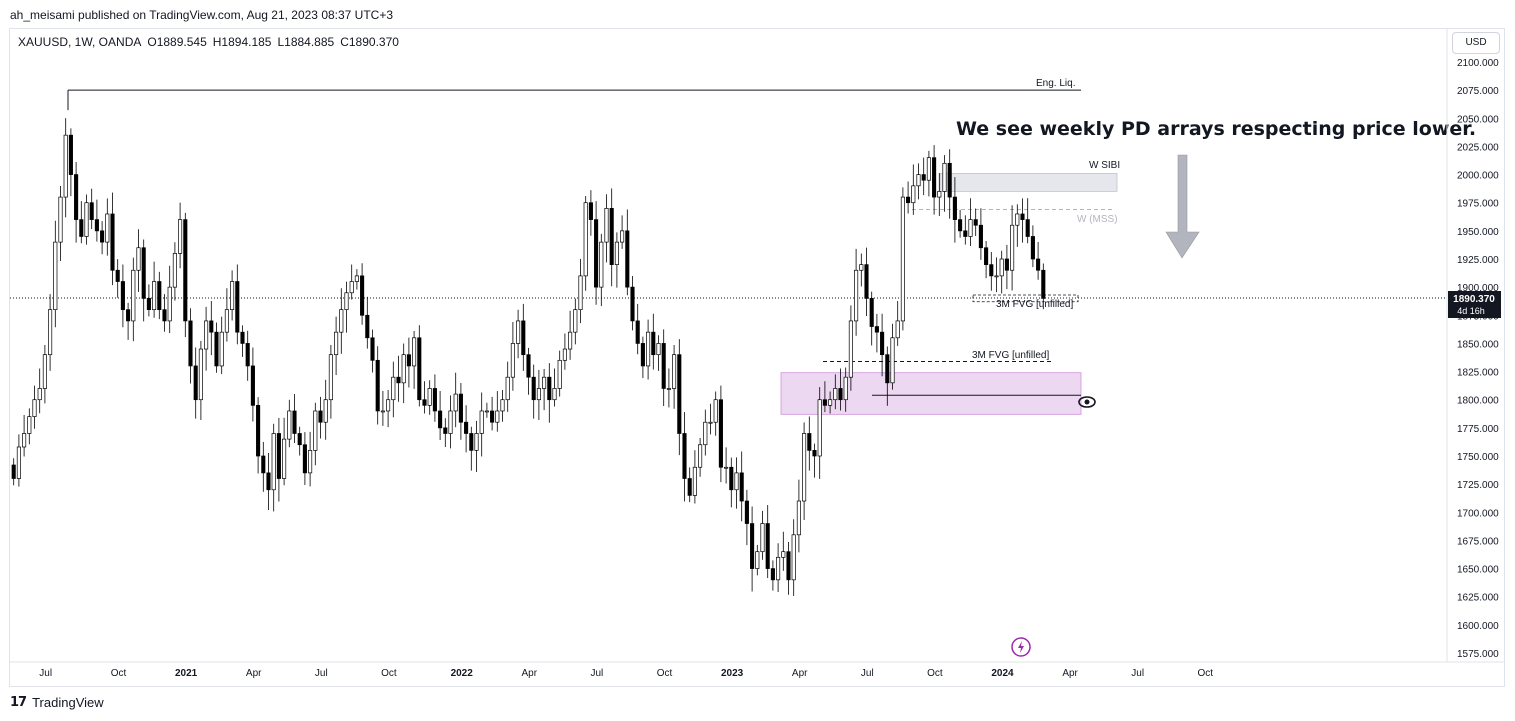 Image resolution: width=1515 pixels, height=721 pixels. What do you see at coordinates (732, 673) in the screenshot?
I see `date-tick-label: 2023` at bounding box center [732, 673].